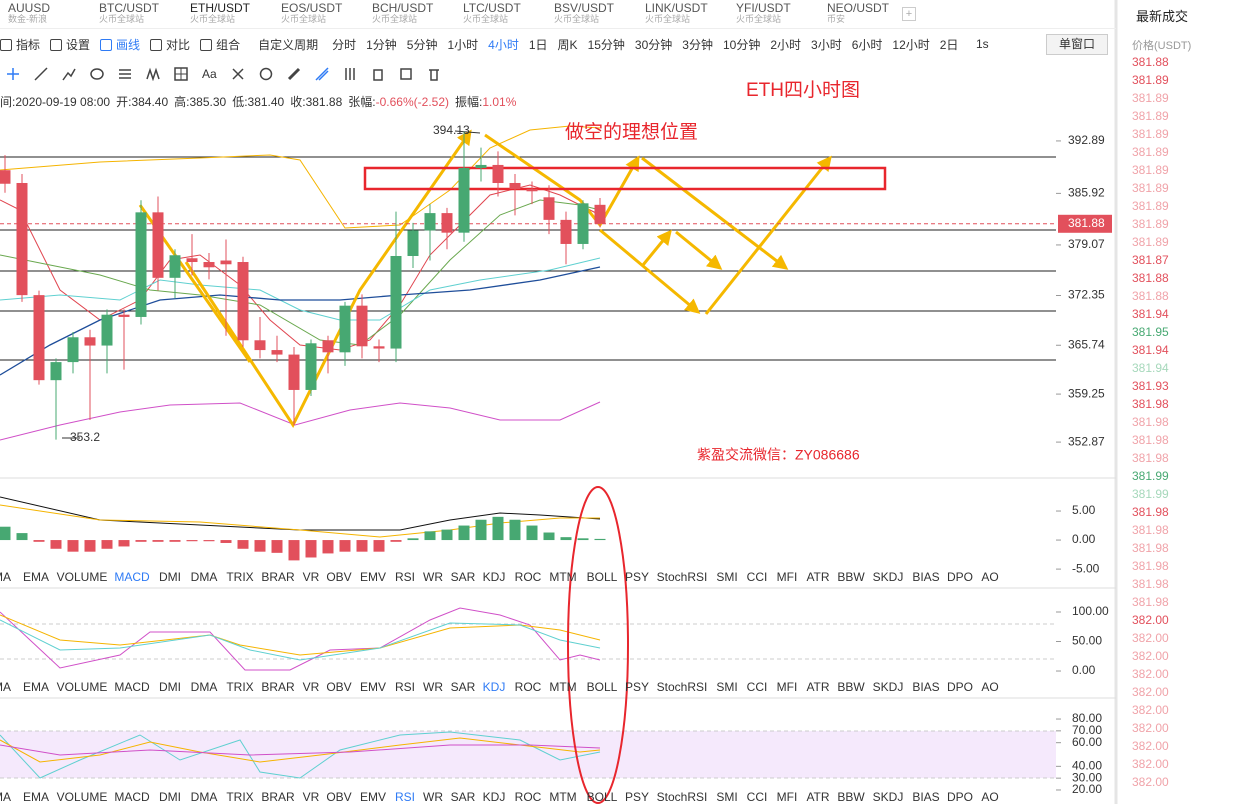 This screenshot has width=1236, height=804. Describe the element at coordinates (136, 13) in the screenshot. I see `tab: BTC/USDT 火币全球站` at that location.